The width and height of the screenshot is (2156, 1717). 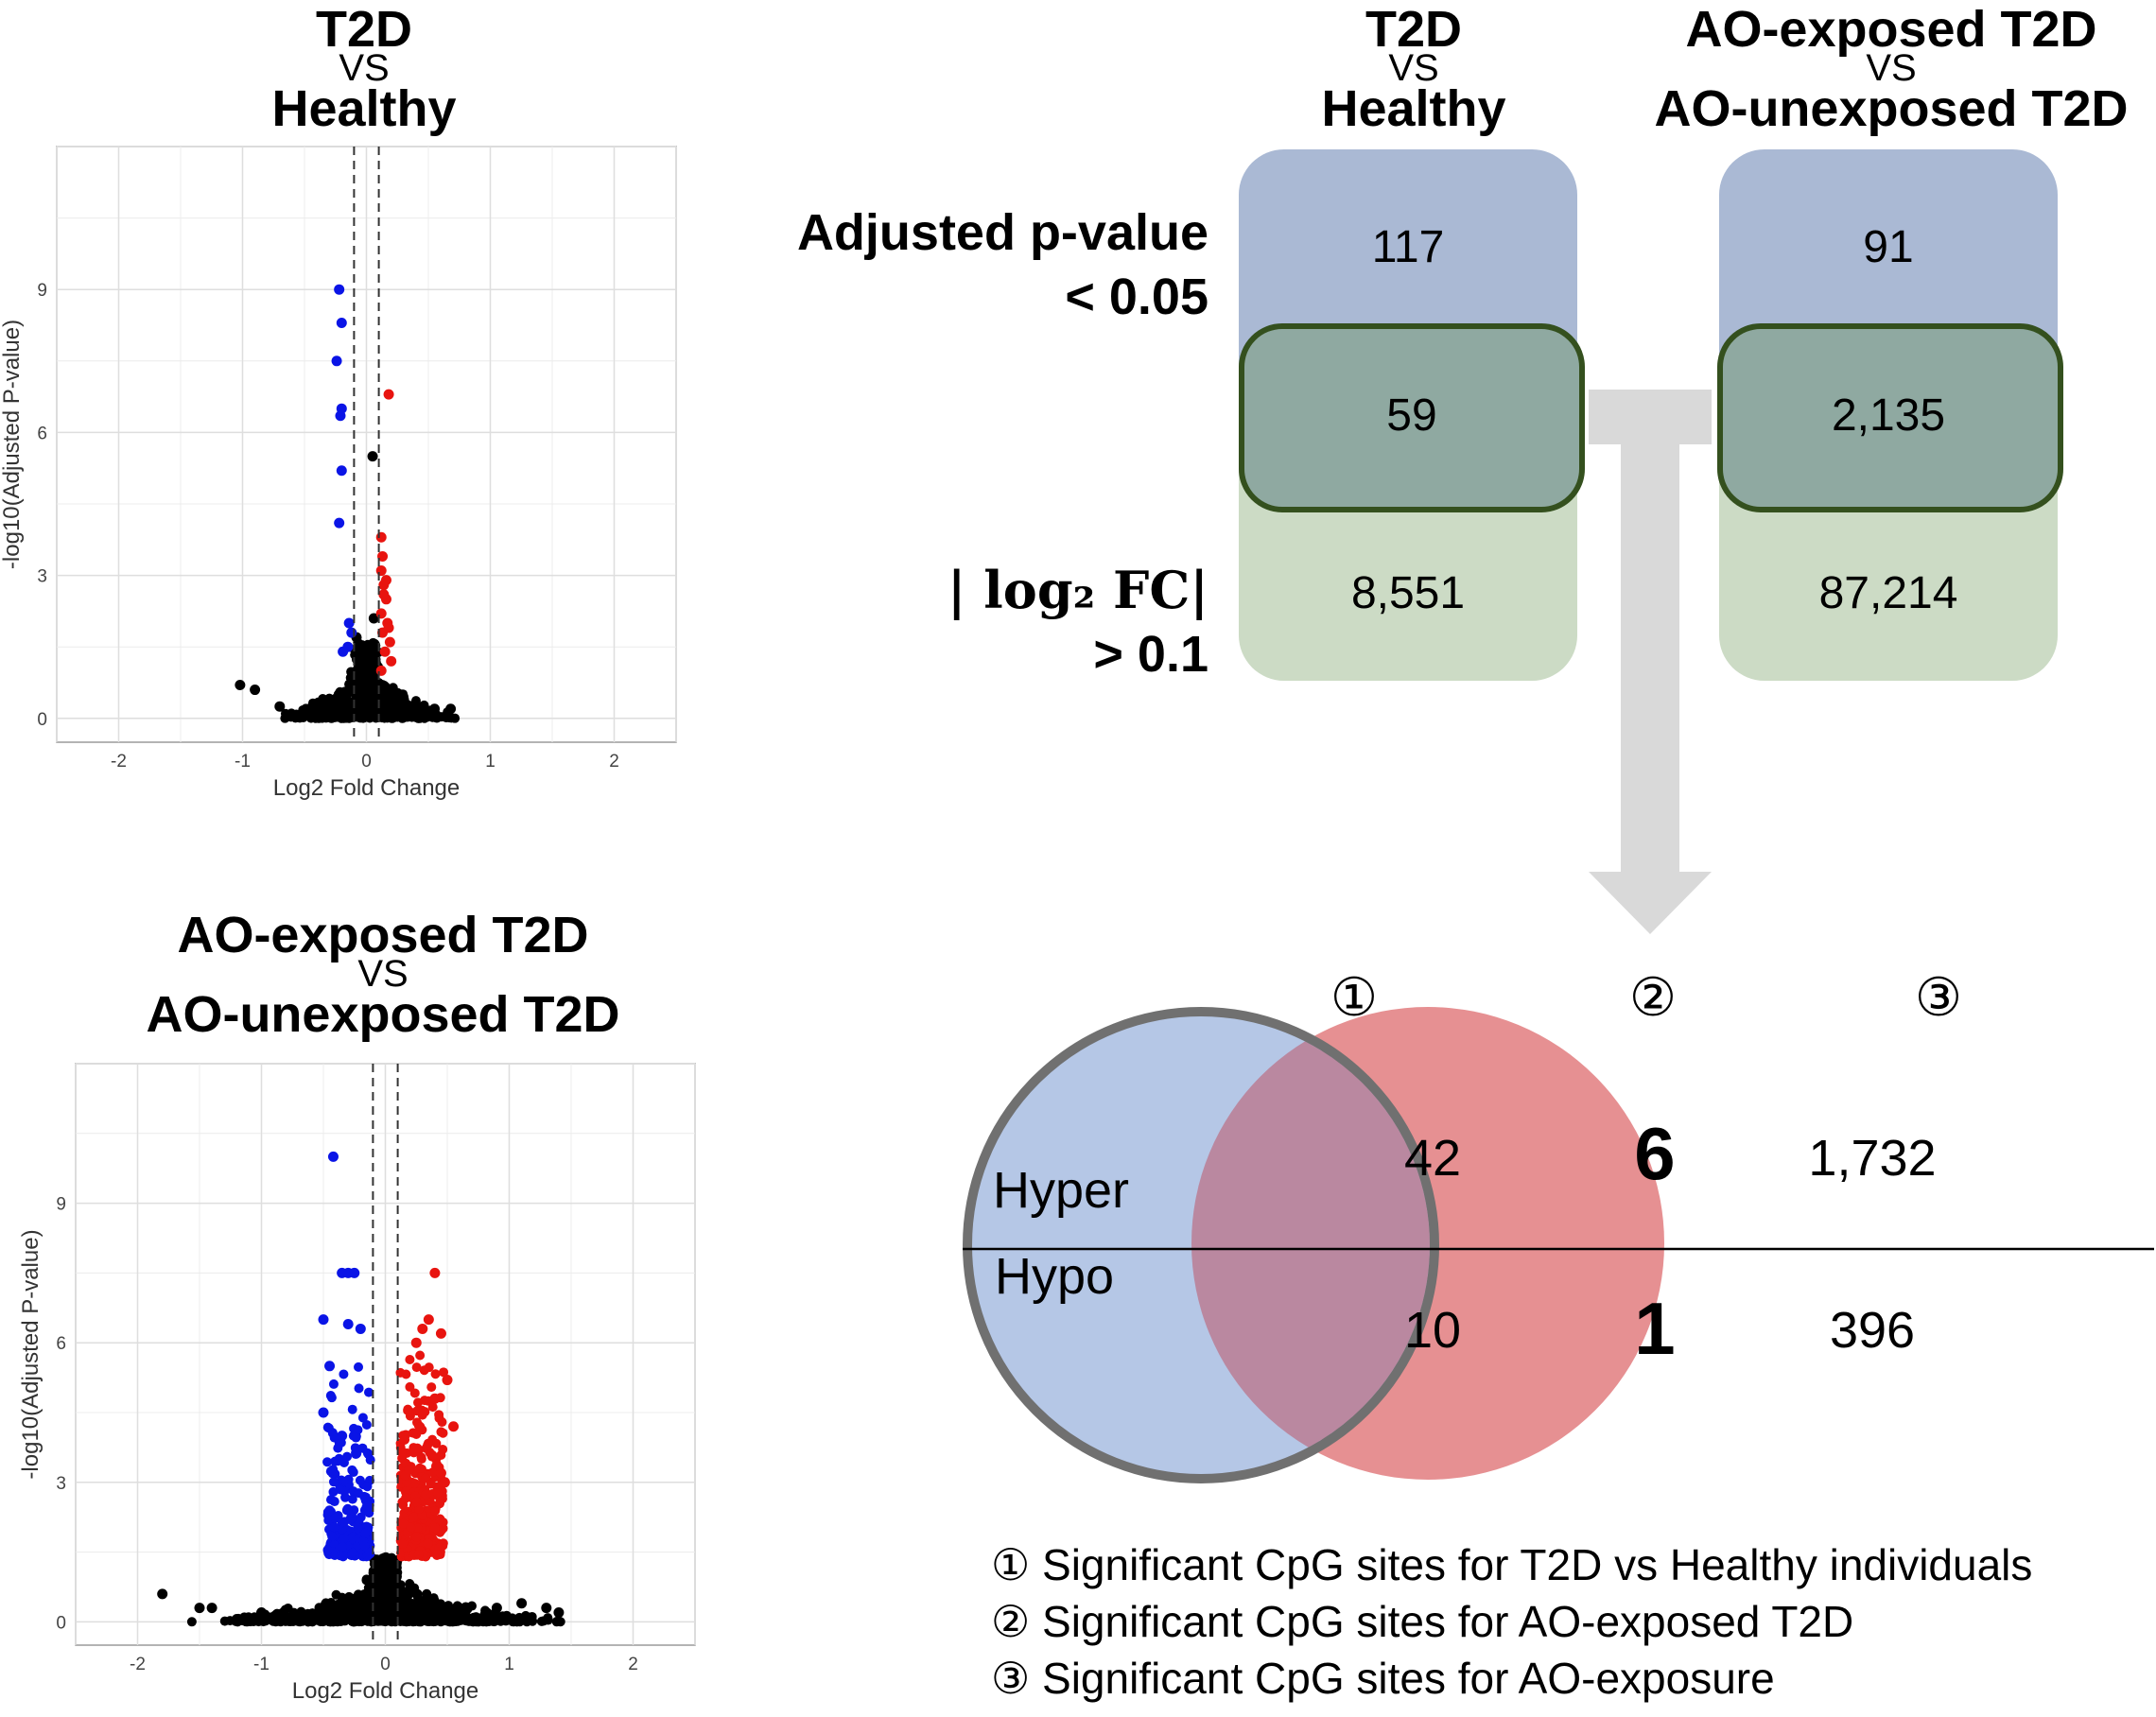 What do you see at coordinates (633, 1664) in the screenshot?
I see `x-tick-label: 2` at bounding box center [633, 1664].